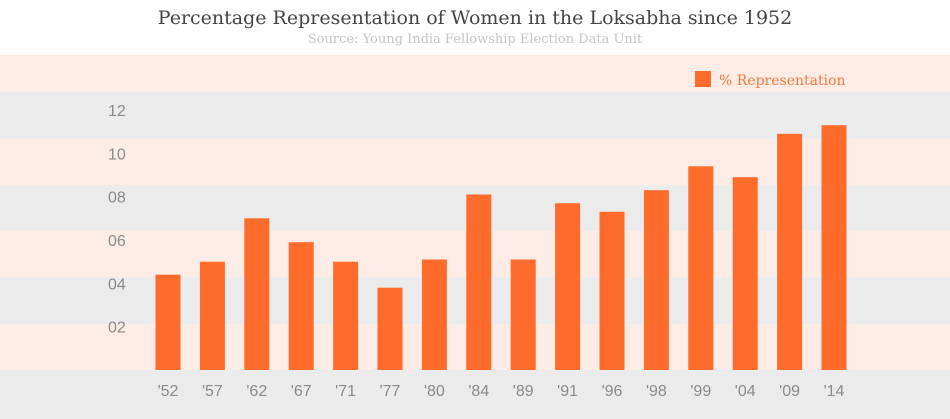 The height and width of the screenshot is (419, 950). Describe the element at coordinates (478, 391) in the screenshot. I see `x-tick-label: '84` at that location.